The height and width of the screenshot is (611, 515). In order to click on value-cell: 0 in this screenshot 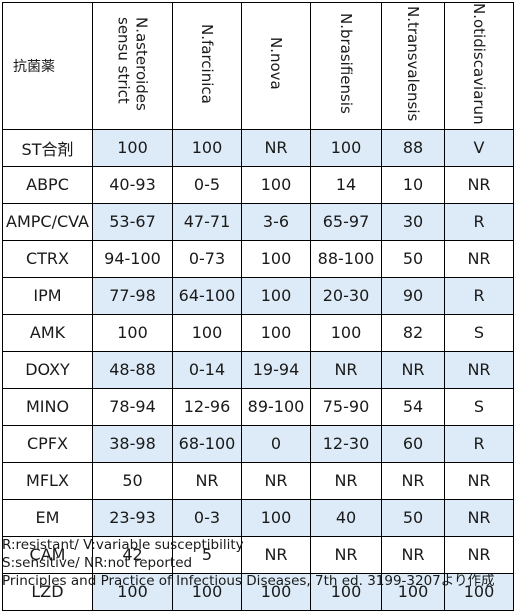, I will do `click(276, 443)`.